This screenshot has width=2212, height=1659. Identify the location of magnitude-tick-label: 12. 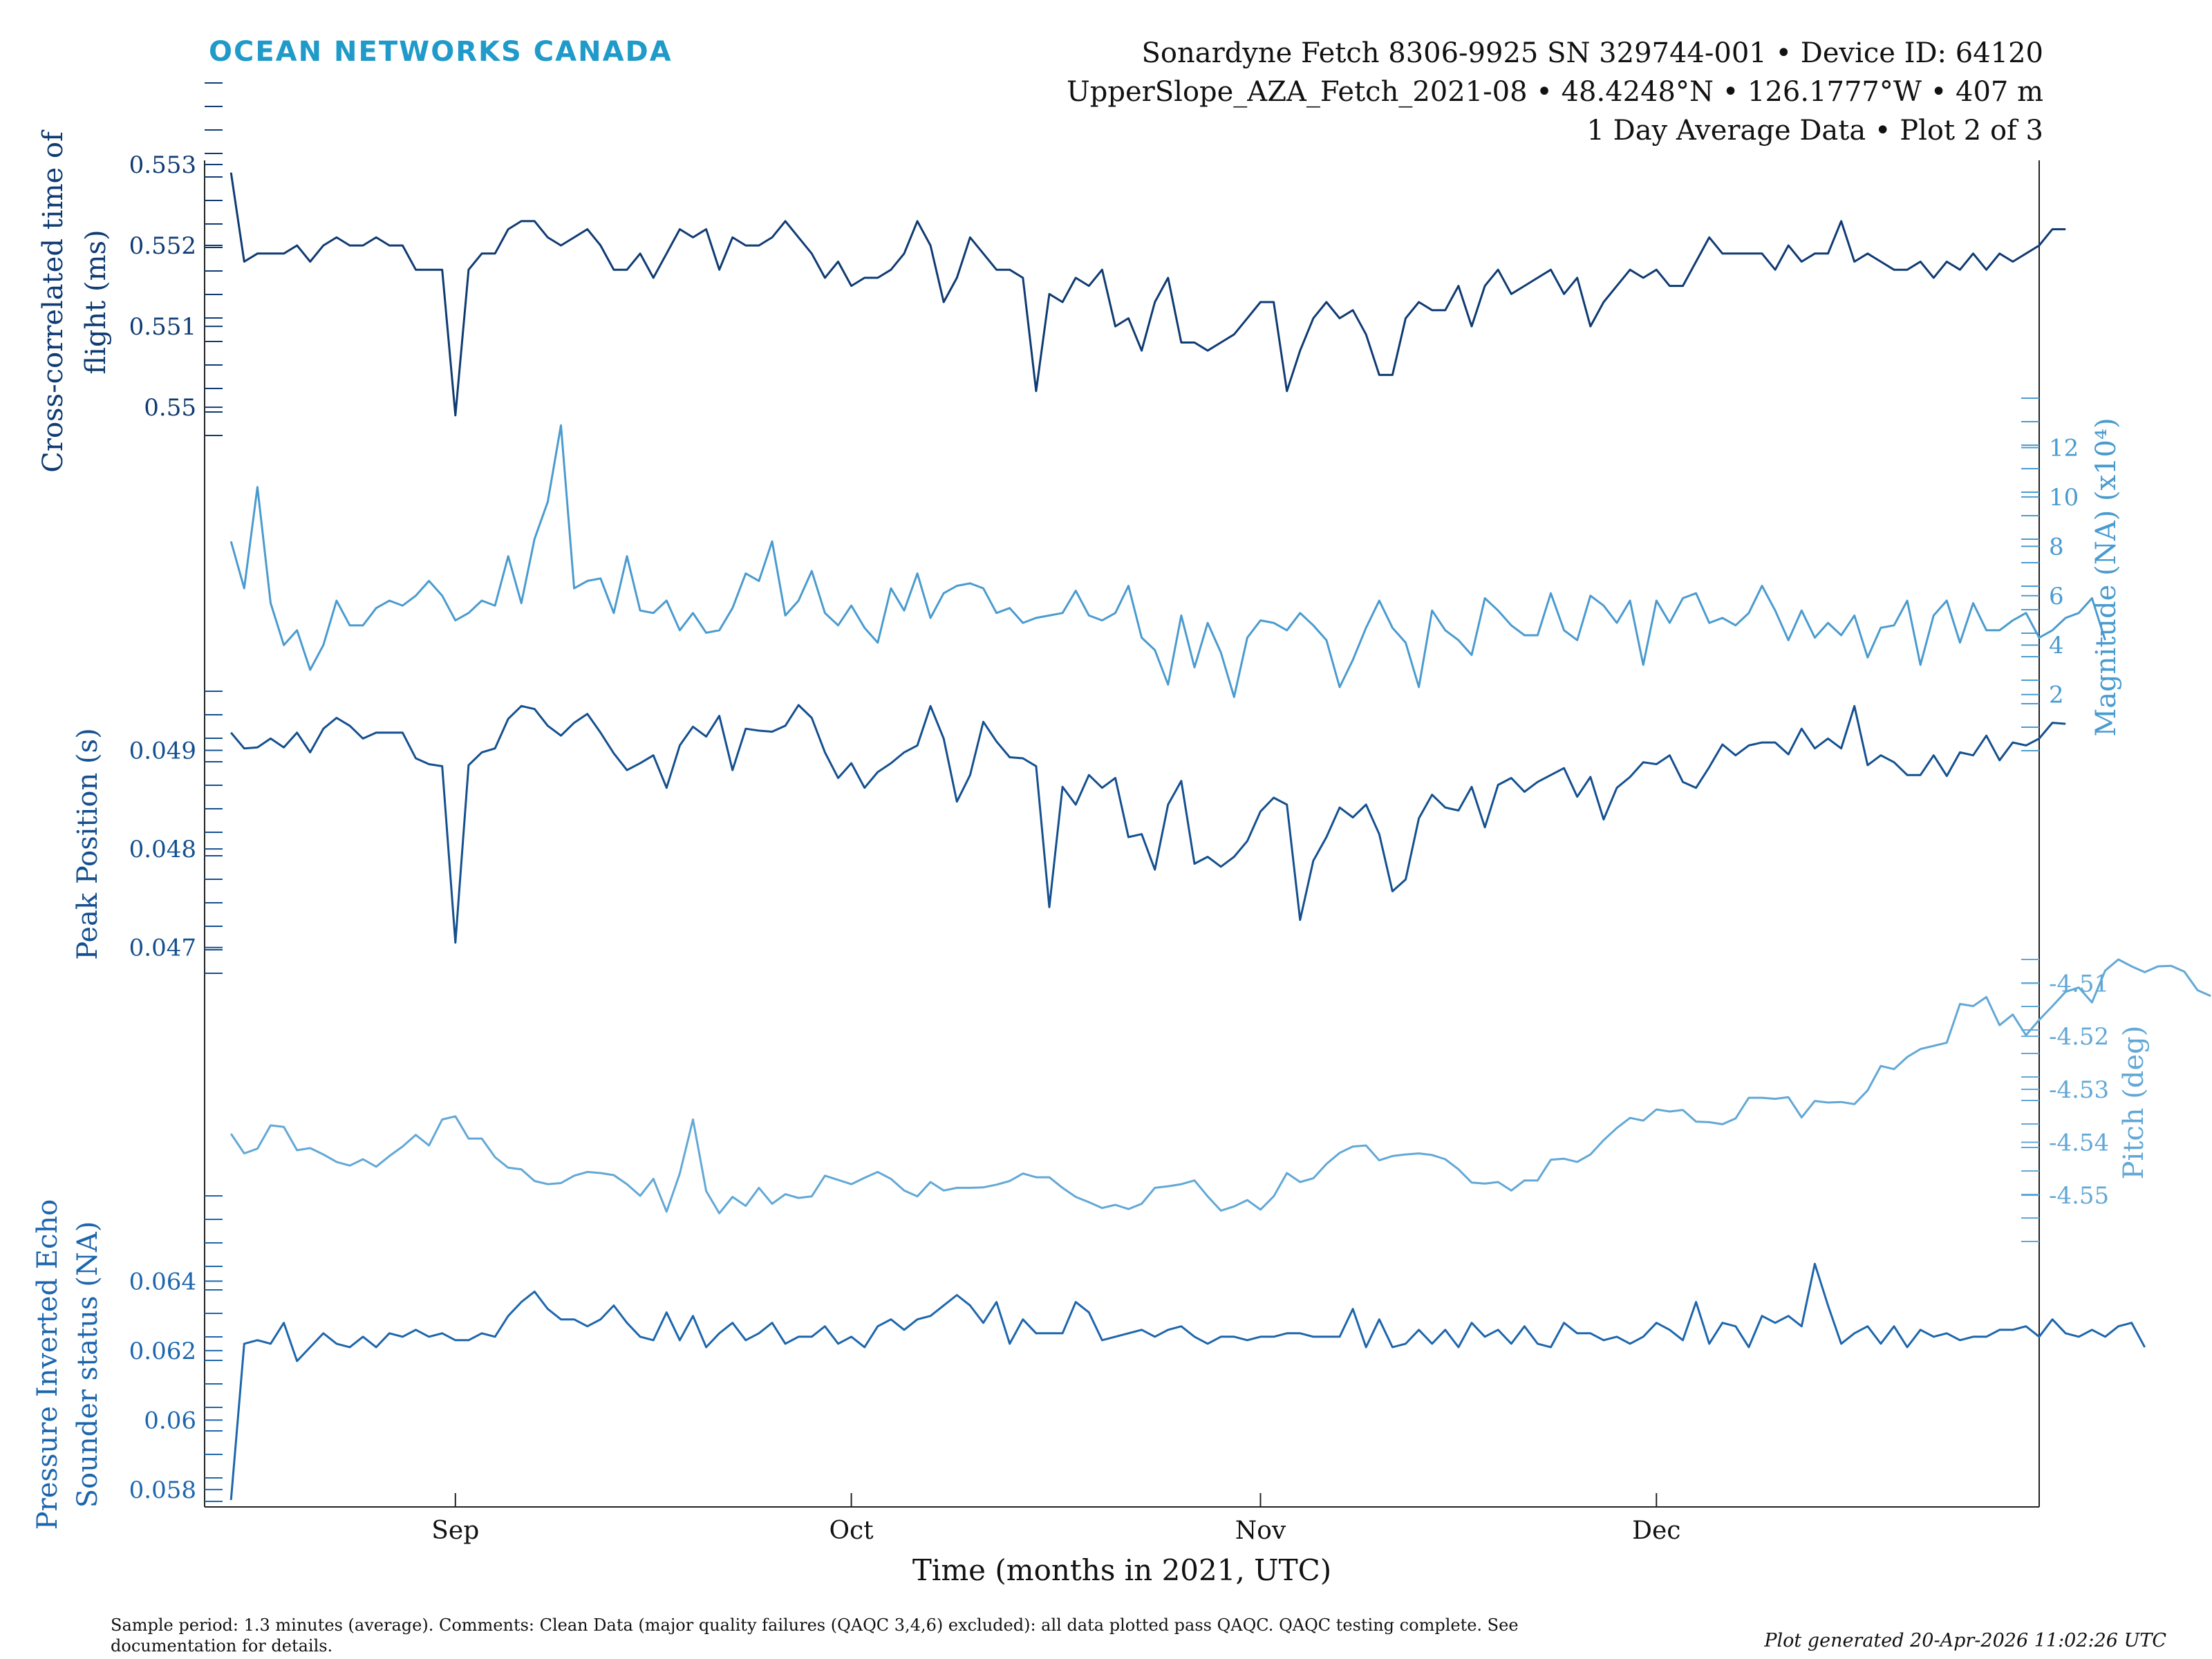
(2064, 448).